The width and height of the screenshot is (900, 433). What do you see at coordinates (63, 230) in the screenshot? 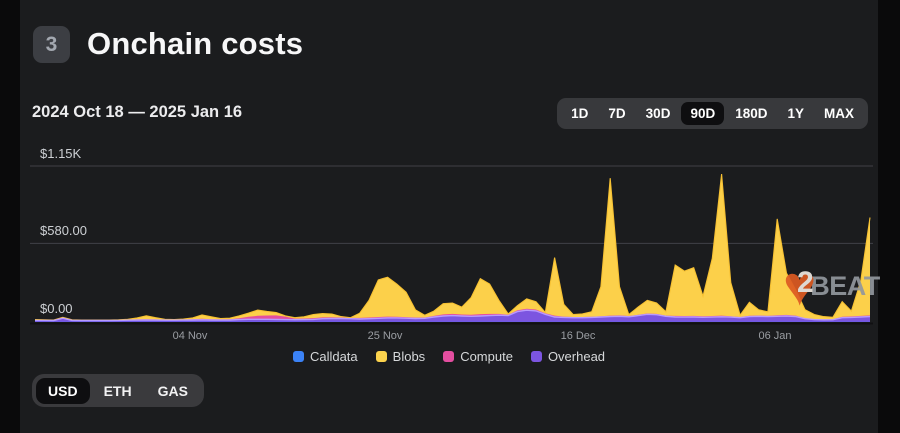
I see `y-axis-label-mid: $580.00` at bounding box center [63, 230].